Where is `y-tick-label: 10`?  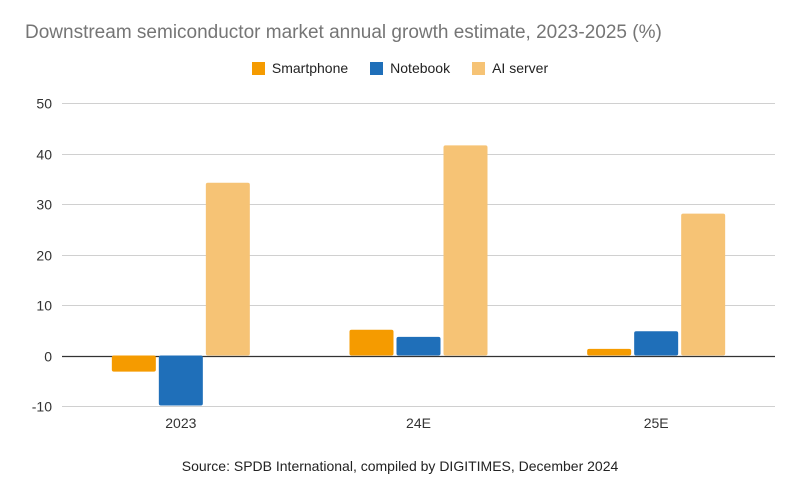
y-tick-label: 10 is located at coordinates (44, 306).